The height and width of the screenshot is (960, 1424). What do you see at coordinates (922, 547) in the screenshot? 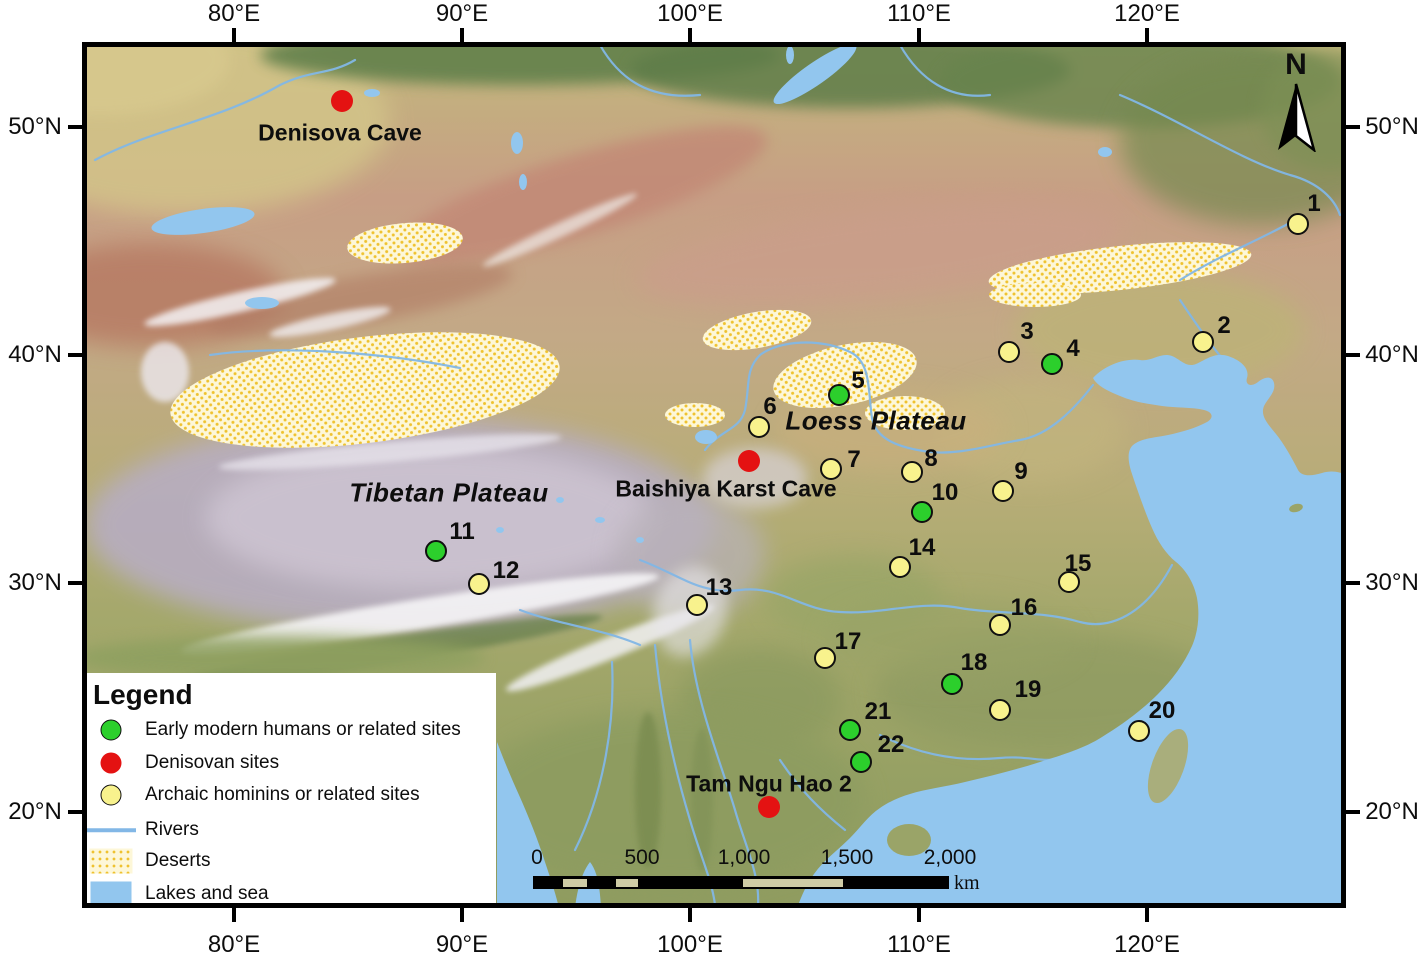
I see `site-number-14: 14` at bounding box center [922, 547].